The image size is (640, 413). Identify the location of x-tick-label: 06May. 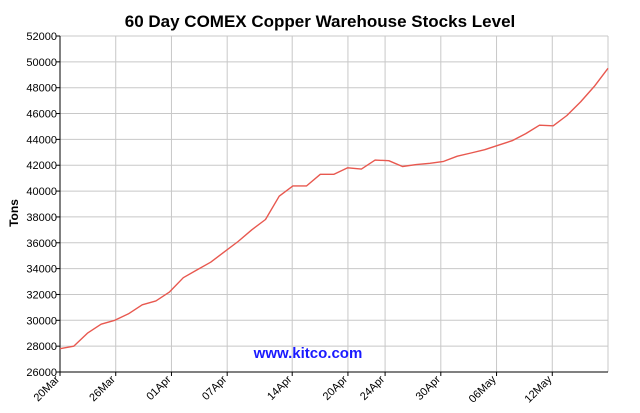
(483, 389).